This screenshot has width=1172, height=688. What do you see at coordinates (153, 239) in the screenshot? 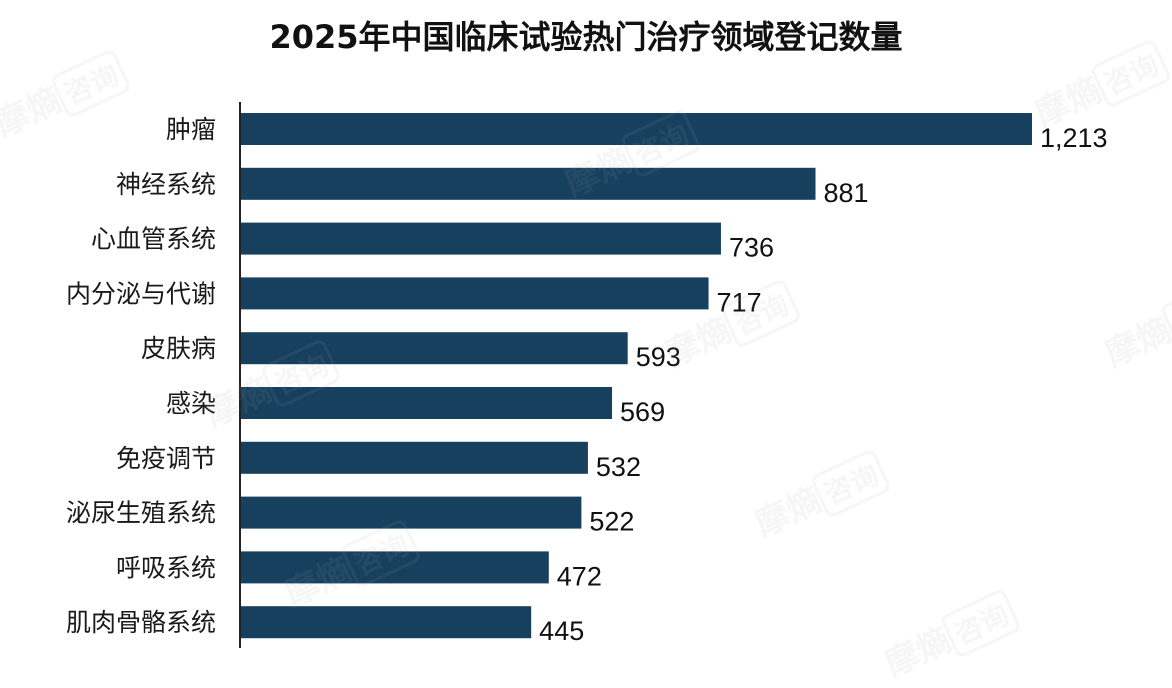
I see `category-label: 心血管系统` at bounding box center [153, 239].